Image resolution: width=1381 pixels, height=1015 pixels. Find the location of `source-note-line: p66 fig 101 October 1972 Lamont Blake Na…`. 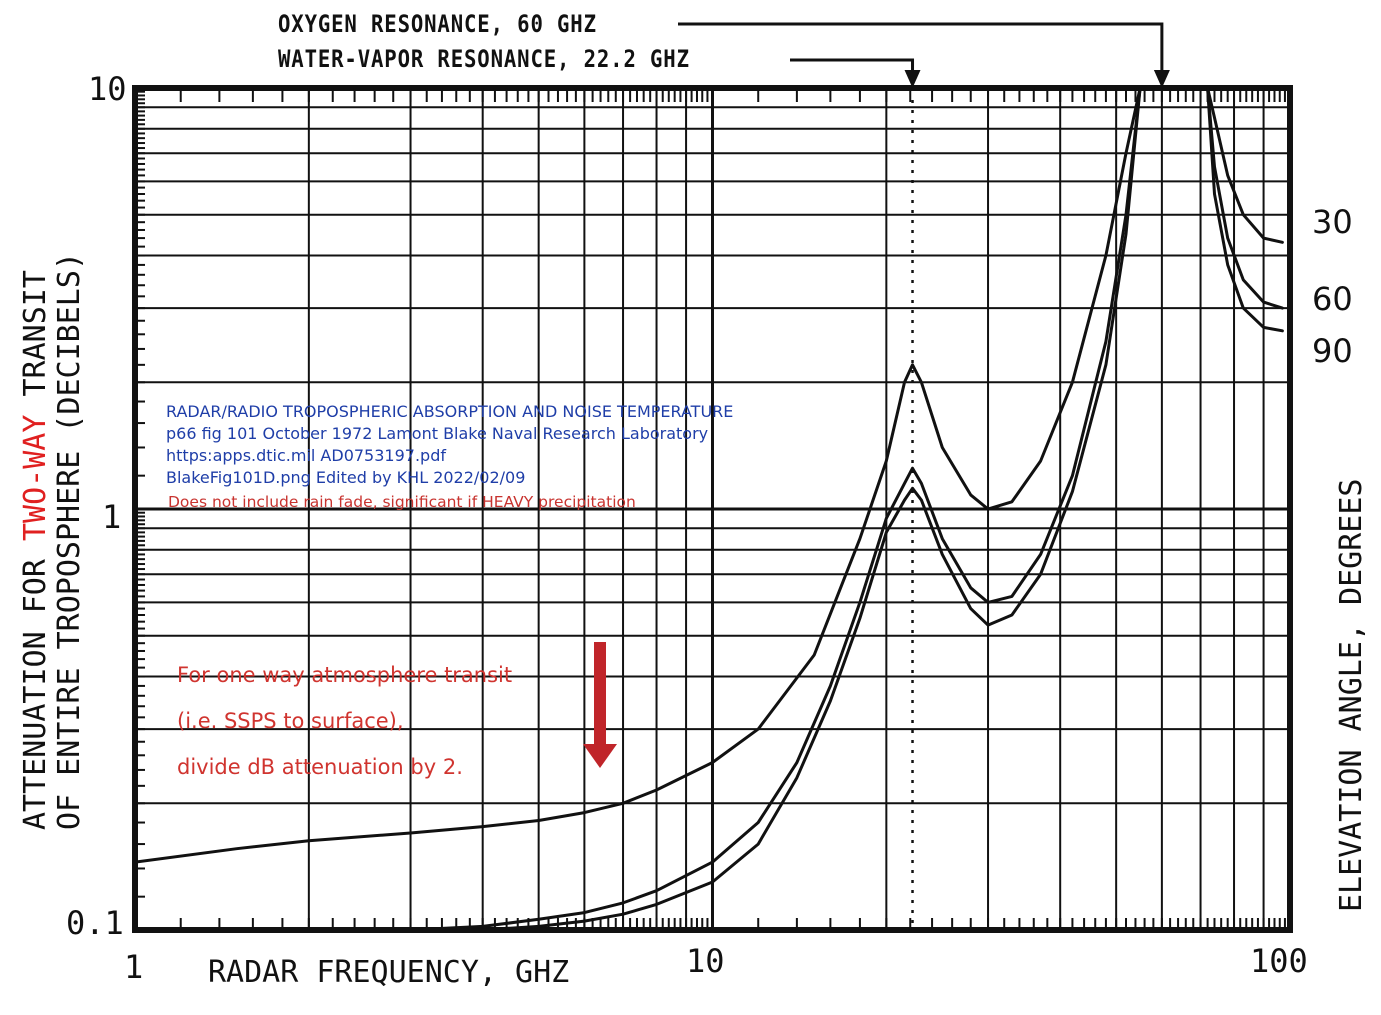

source-note-line: p66 fig 101 October 1972 Lamont Blake Na… is located at coordinates (437, 433).